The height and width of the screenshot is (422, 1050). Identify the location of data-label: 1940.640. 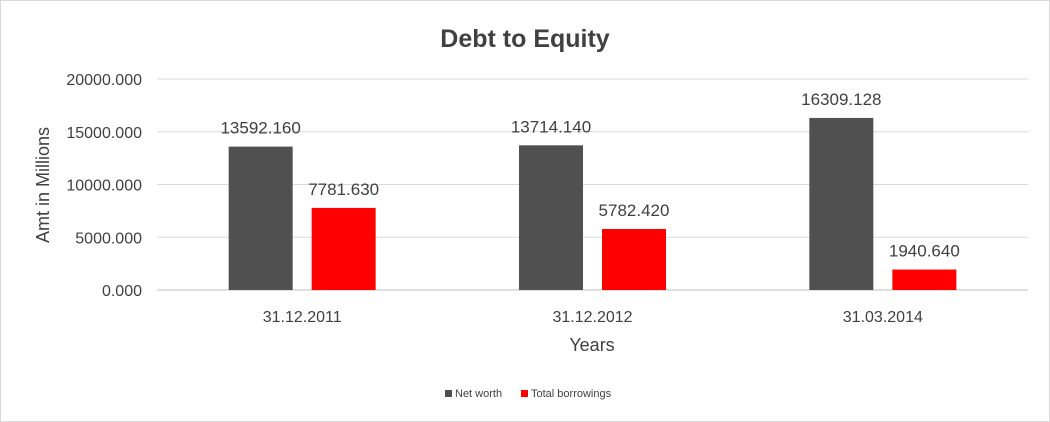
(924, 251).